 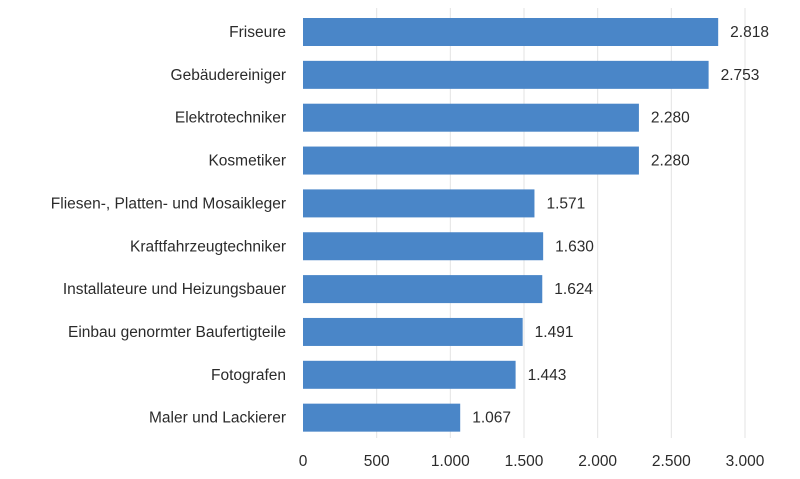 What do you see at coordinates (574, 246) in the screenshot?
I see `value-label: 1.630` at bounding box center [574, 246].